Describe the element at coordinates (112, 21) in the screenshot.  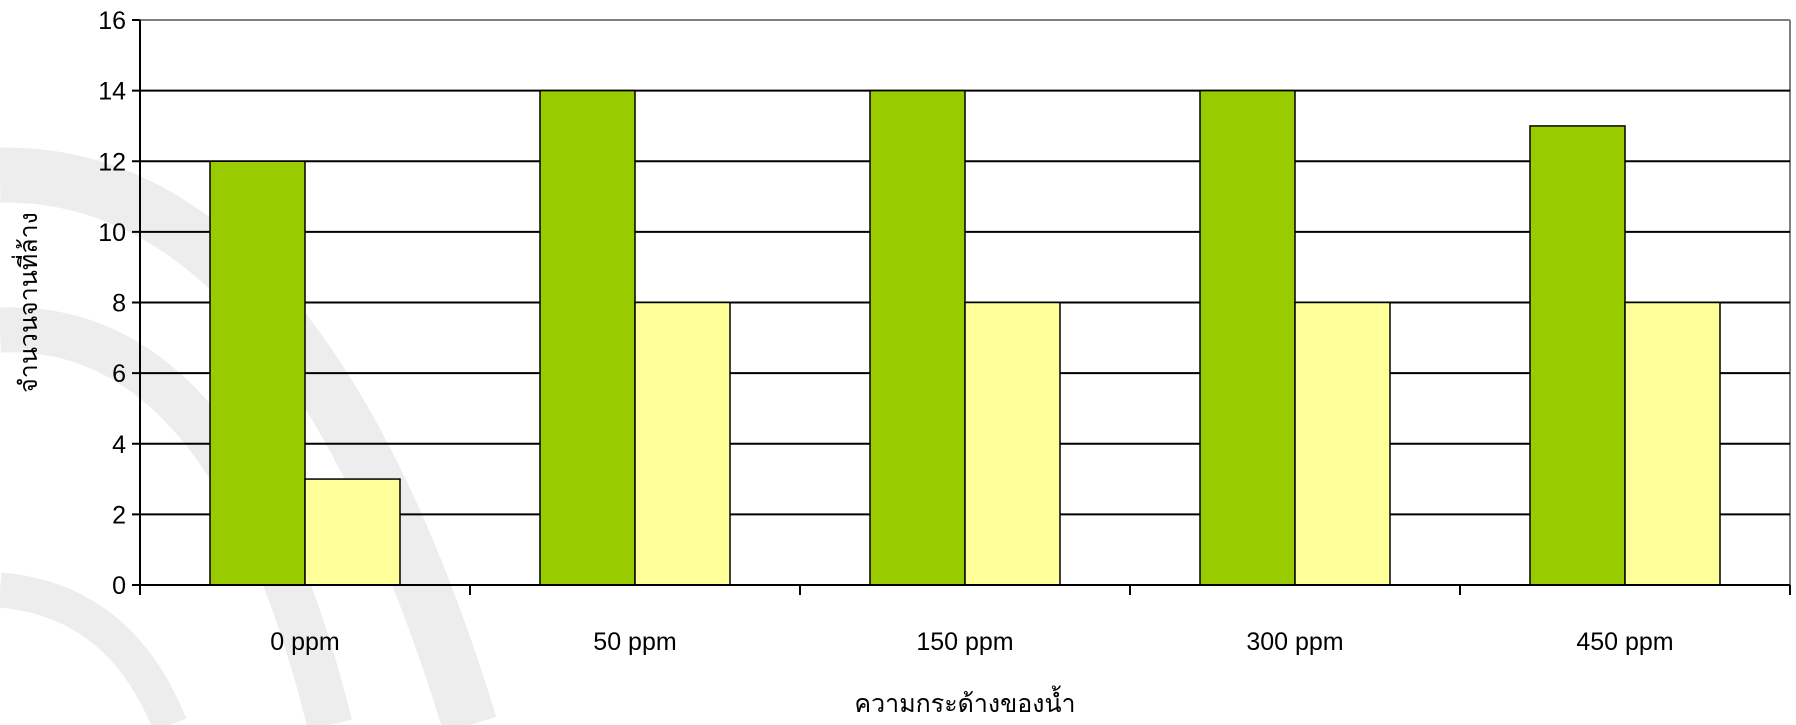
I see `y-tick-label: 16` at that location.